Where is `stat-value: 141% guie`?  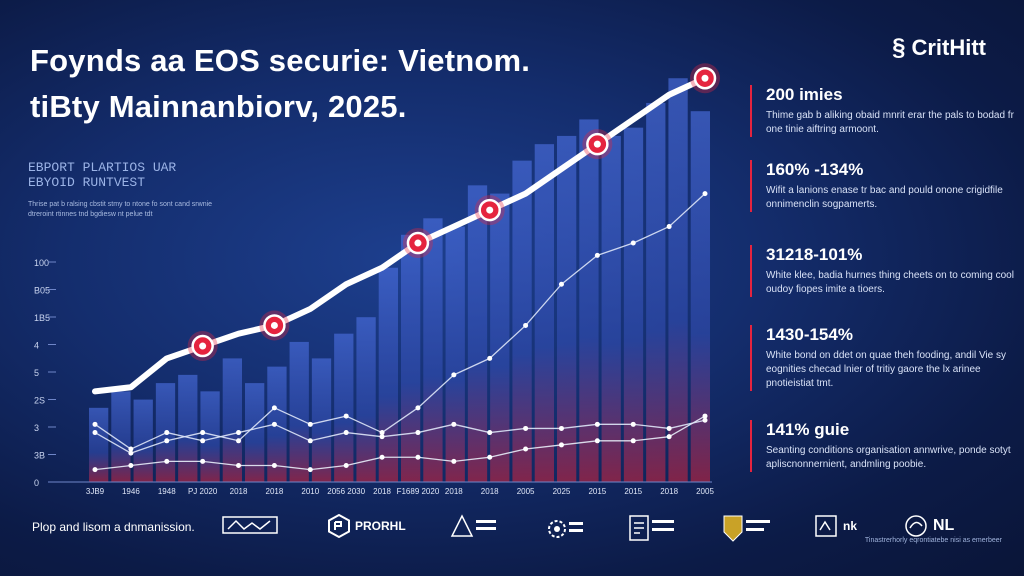
stat-value: 141% guie is located at coordinates (808, 429).